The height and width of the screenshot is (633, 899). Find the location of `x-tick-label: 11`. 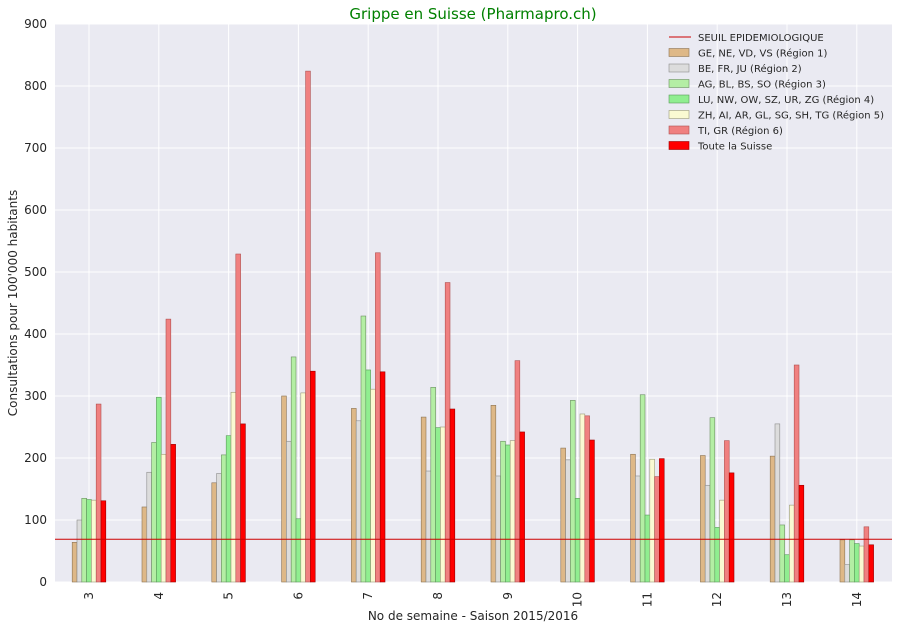

x-tick-label: 11 is located at coordinates (647, 599).